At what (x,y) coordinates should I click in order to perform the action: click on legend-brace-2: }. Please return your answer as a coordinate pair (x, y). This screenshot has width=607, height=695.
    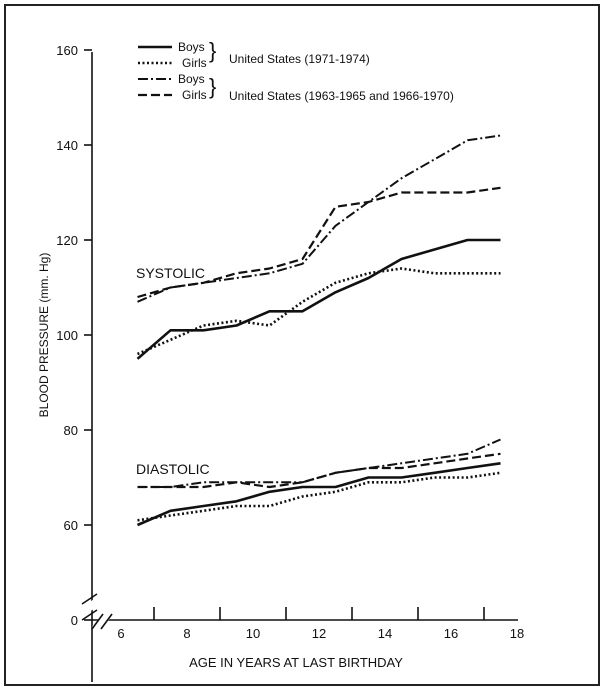
    Looking at the image, I should click on (212, 86).